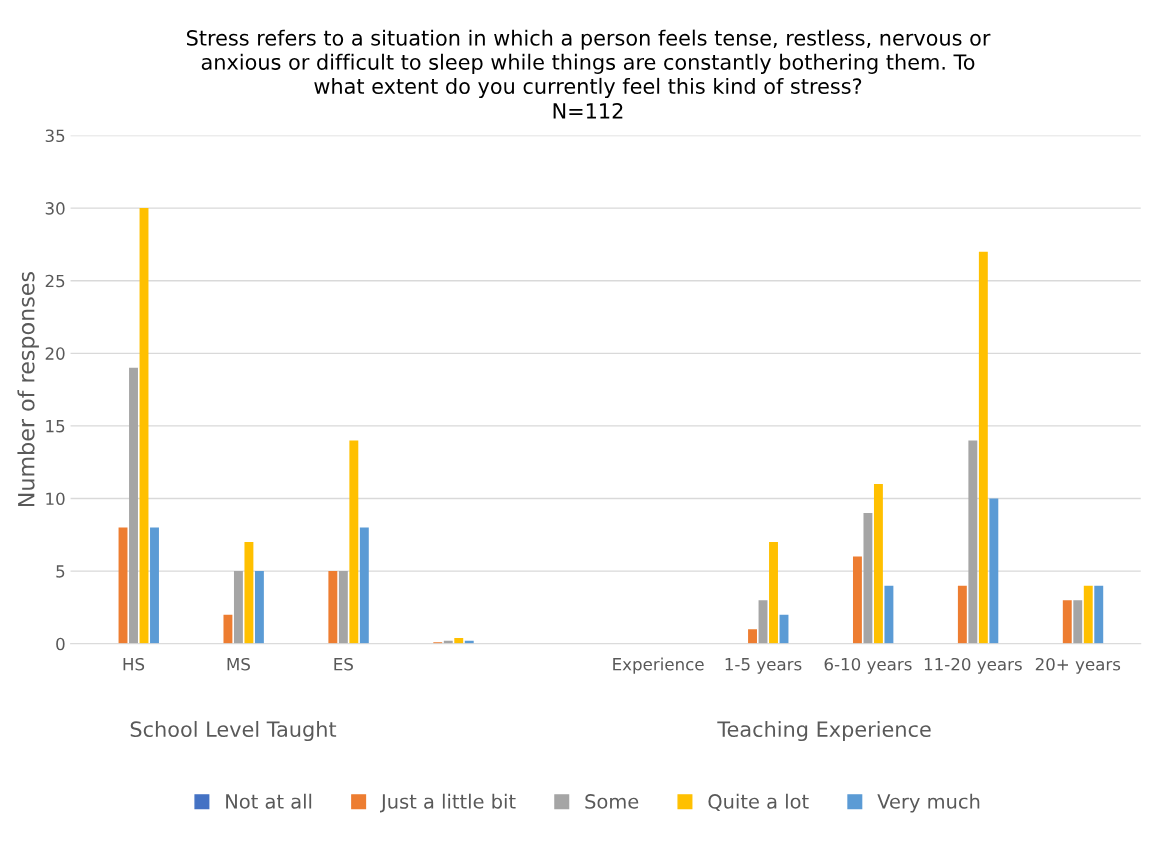  Describe the element at coordinates (55, 353) in the screenshot. I see `y-tick-label: 20` at that location.